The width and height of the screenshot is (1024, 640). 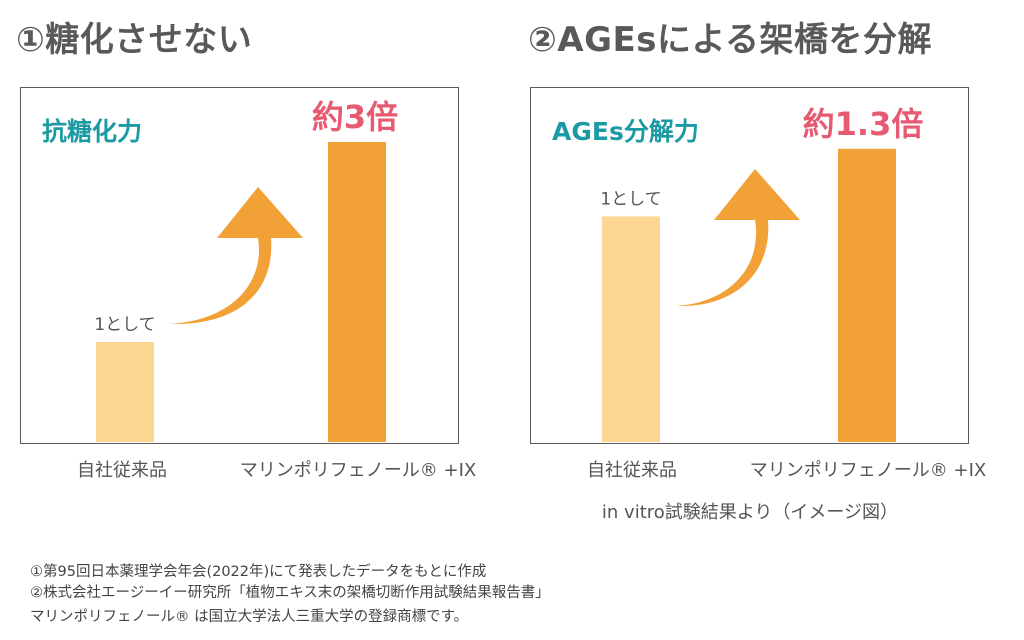 I want to click on chart-caption: in vitro試験結果より（イメージ図）, so click(x=750, y=512).